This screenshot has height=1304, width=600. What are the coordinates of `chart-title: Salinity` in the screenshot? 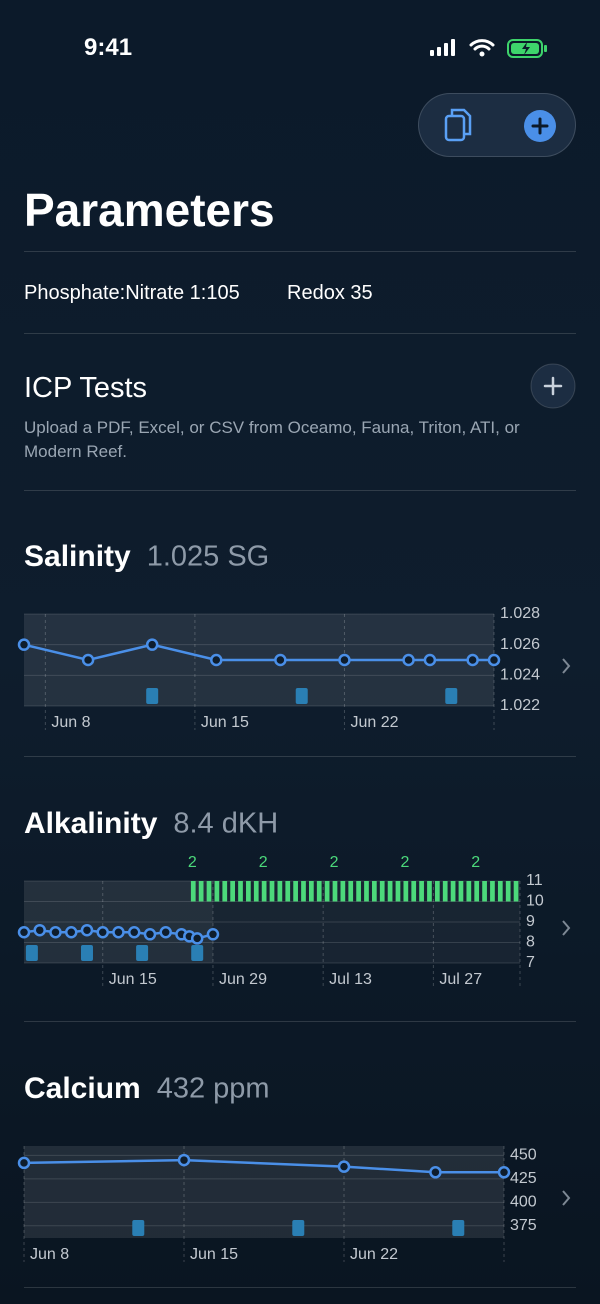 It's located at (77, 556).